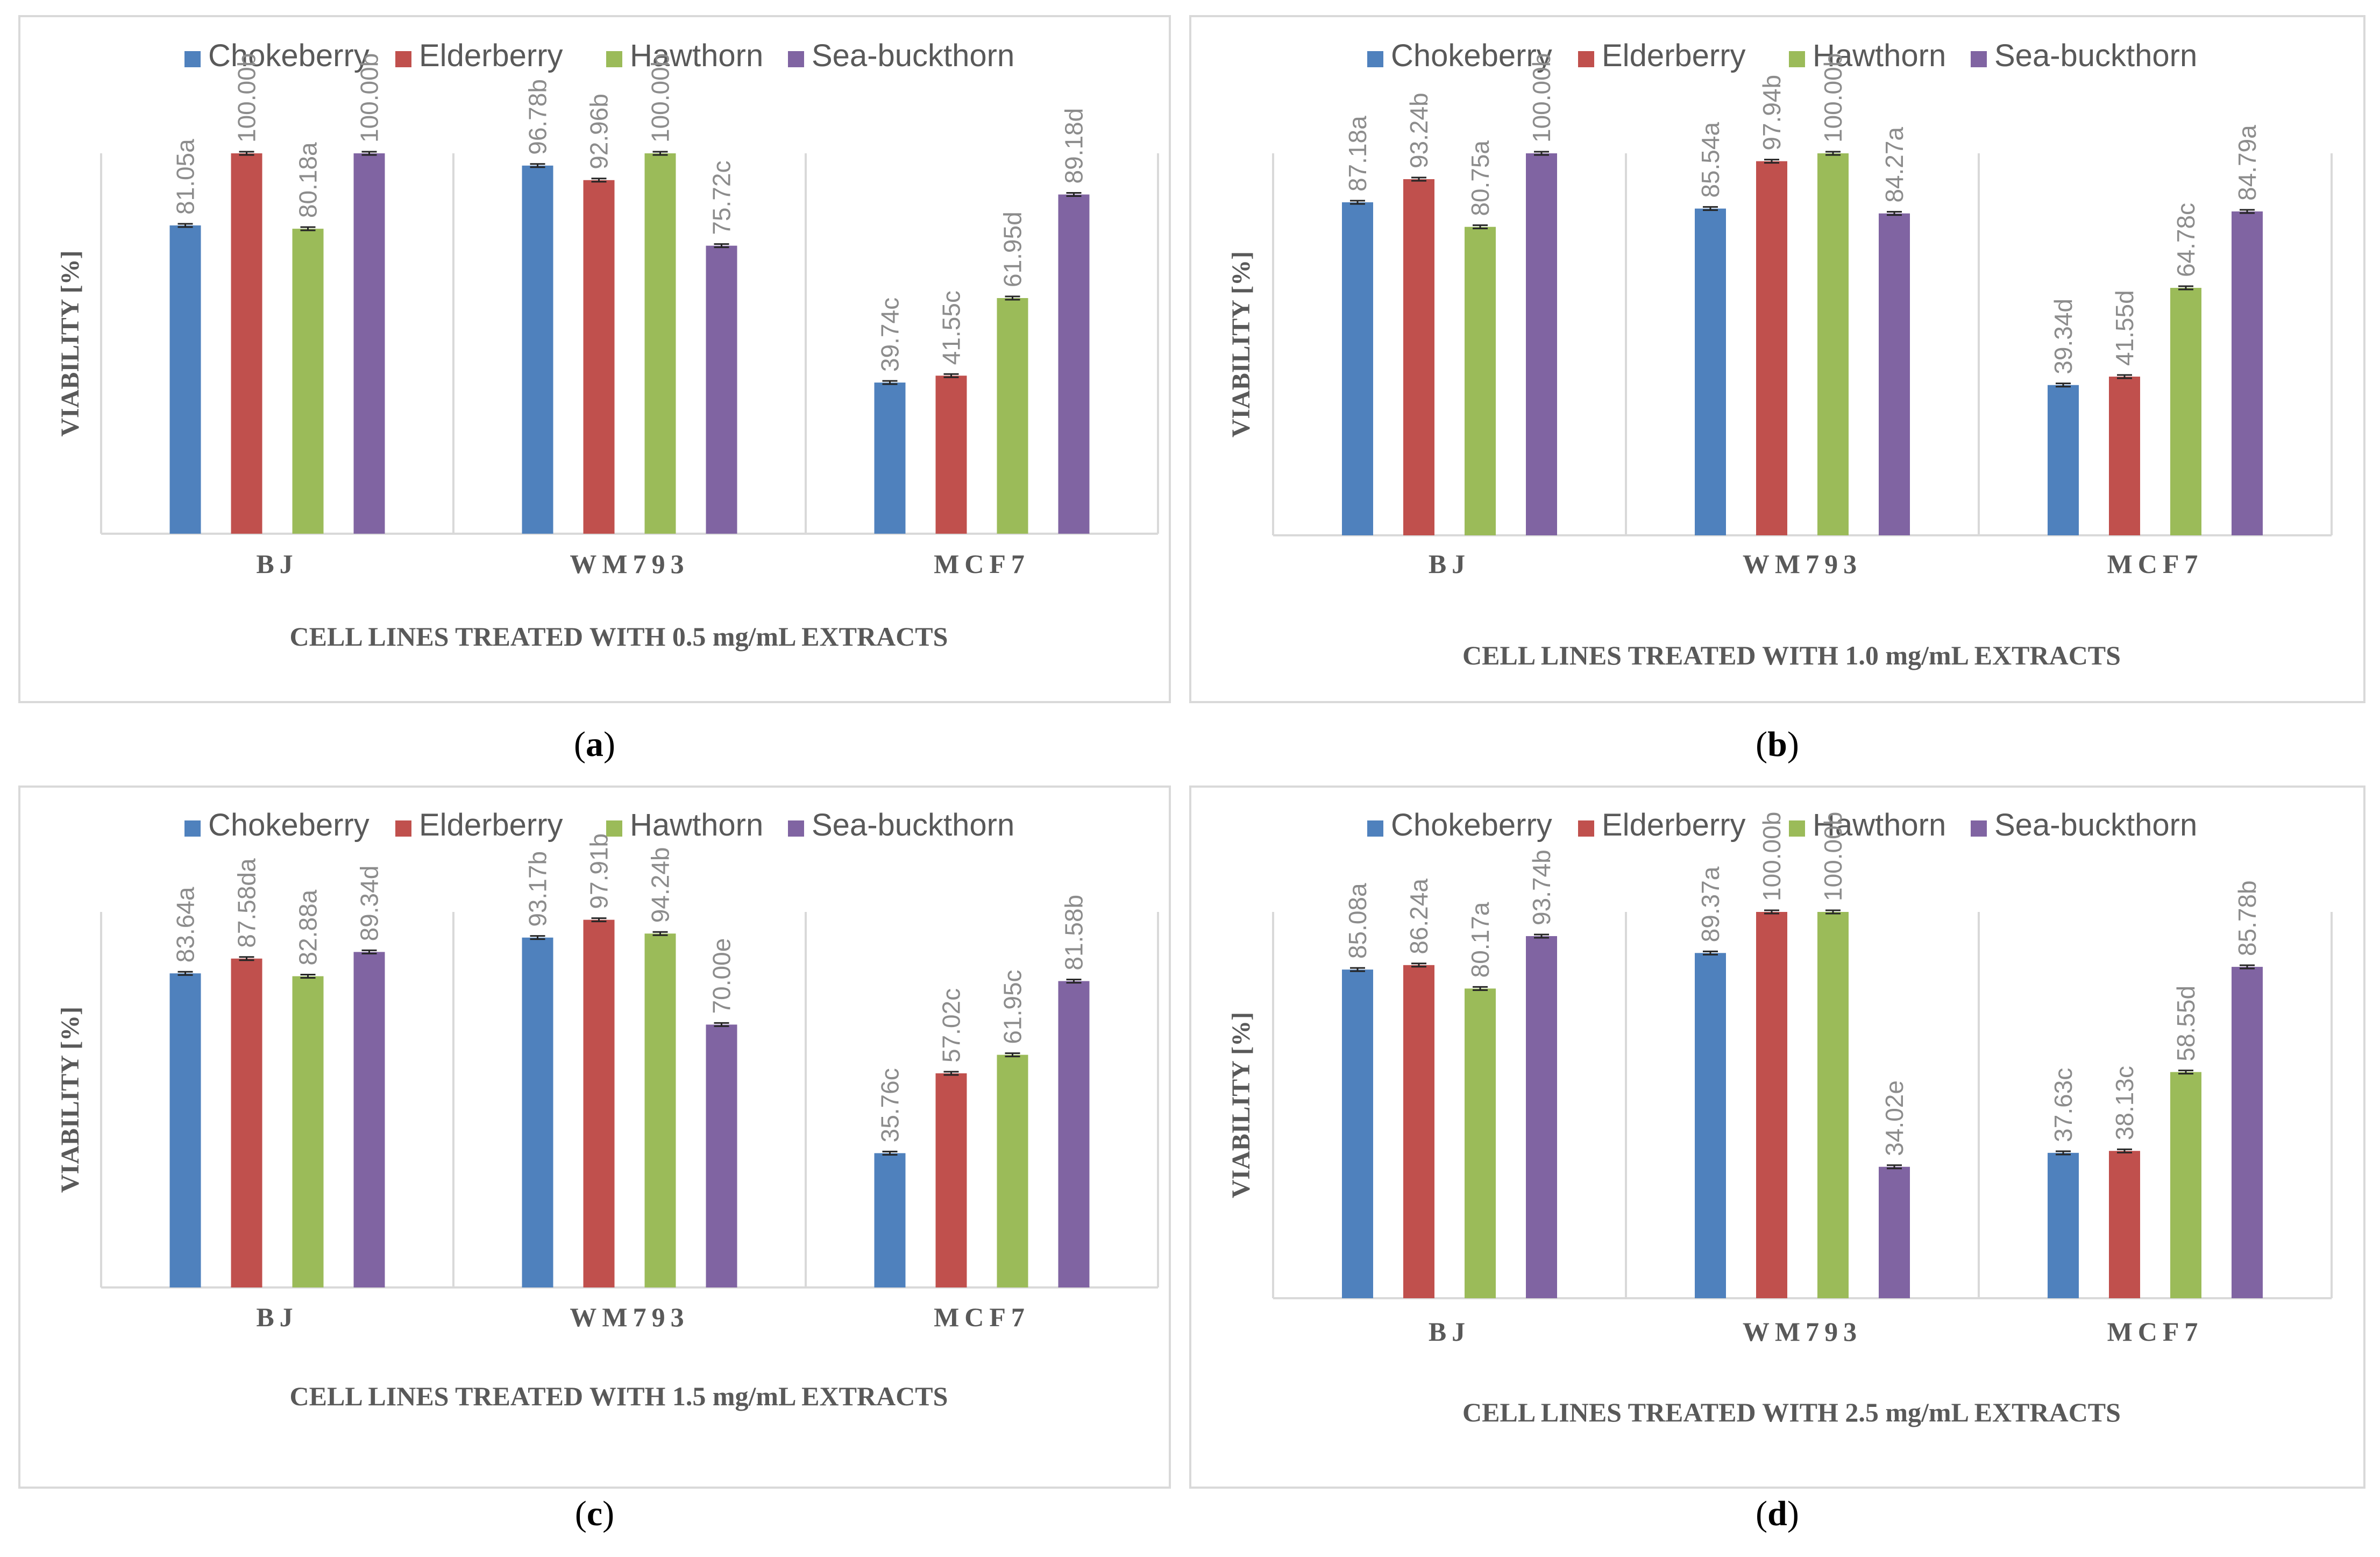 This screenshot has width=2380, height=1557. I want to click on panel-caption-b: (b), so click(1777, 744).